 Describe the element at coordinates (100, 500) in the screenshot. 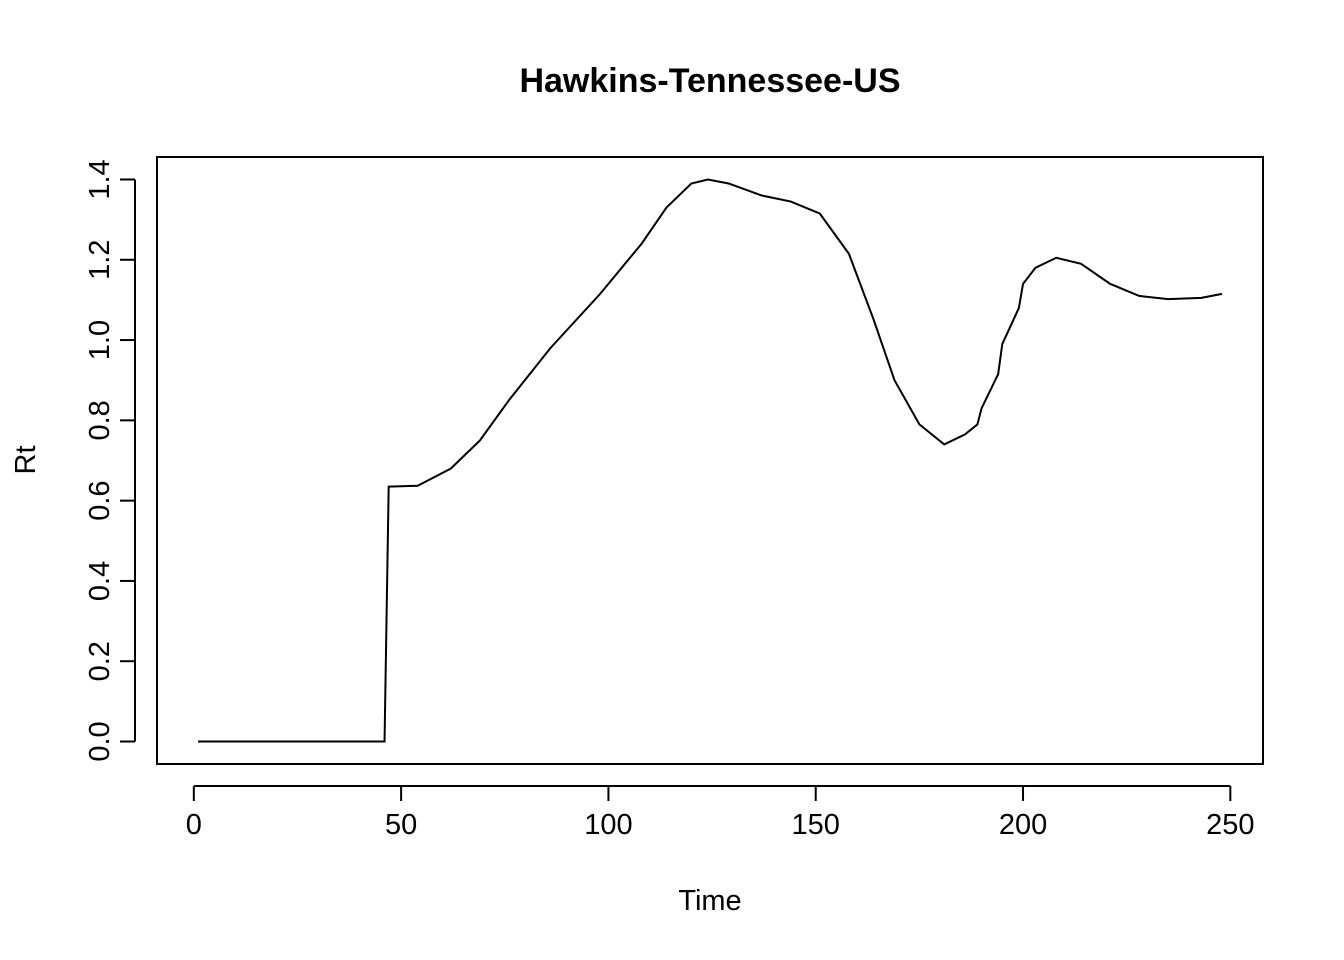

I see `y-tick-label: 0.6` at that location.